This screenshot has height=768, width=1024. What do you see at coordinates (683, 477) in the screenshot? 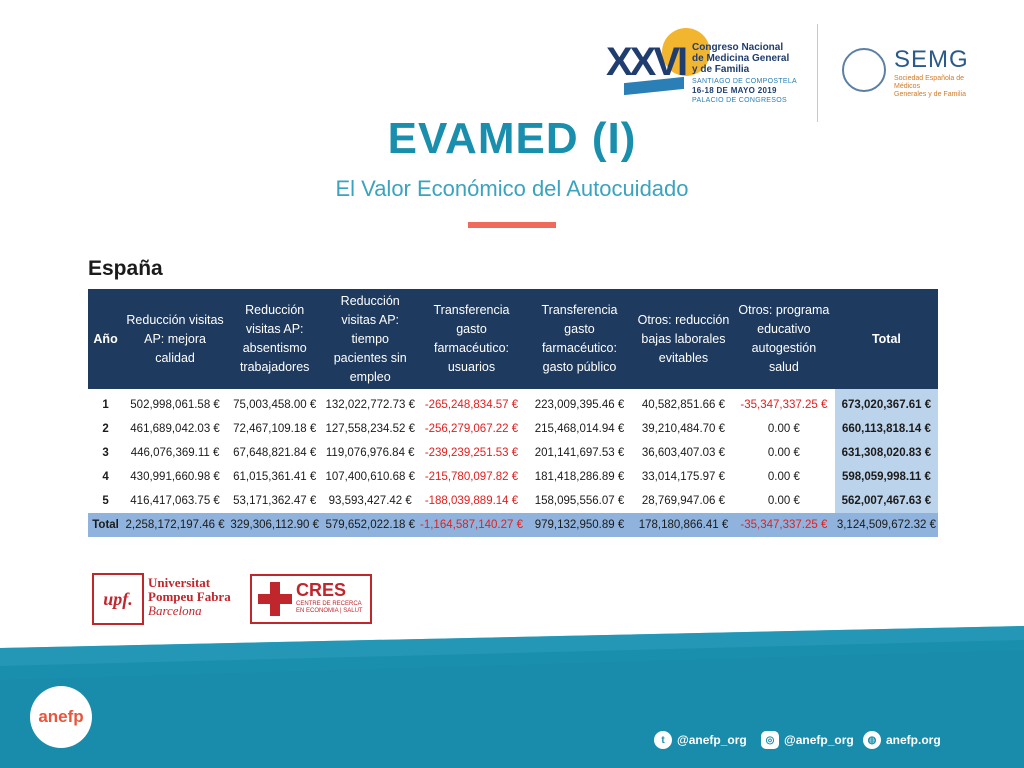
I see `table-cell: 33,014,175.97 €` at bounding box center [683, 477].